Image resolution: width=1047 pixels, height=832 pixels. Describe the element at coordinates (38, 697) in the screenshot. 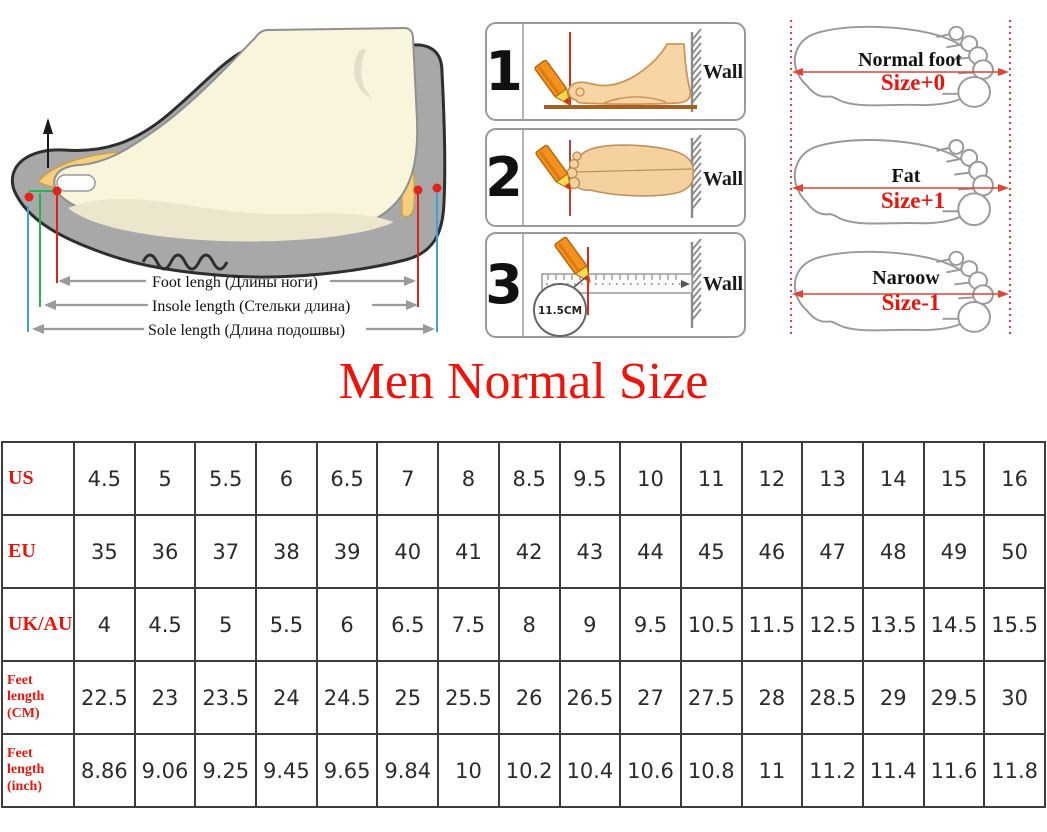

I see `row-header: Feet length (CM)` at that location.